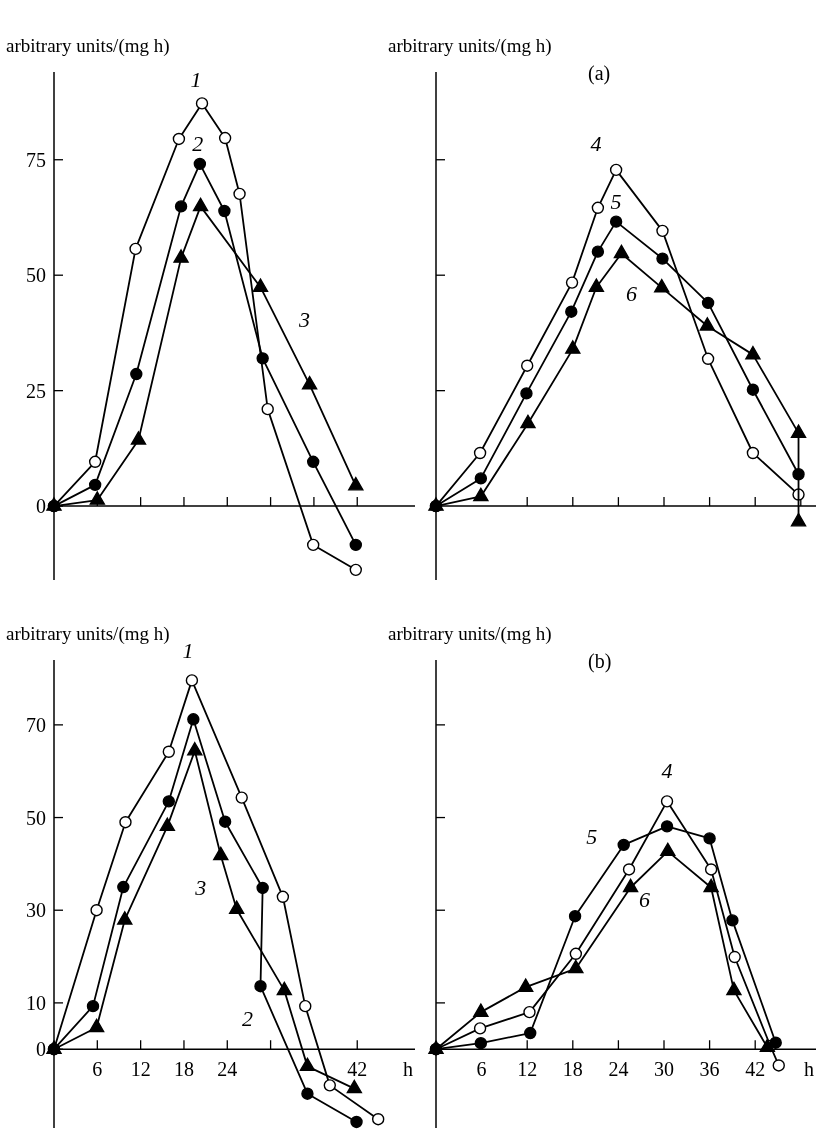 Image resolution: width=819 pixels, height=1140 pixels. I want to click on y-tick-label: 30, so click(36, 910).